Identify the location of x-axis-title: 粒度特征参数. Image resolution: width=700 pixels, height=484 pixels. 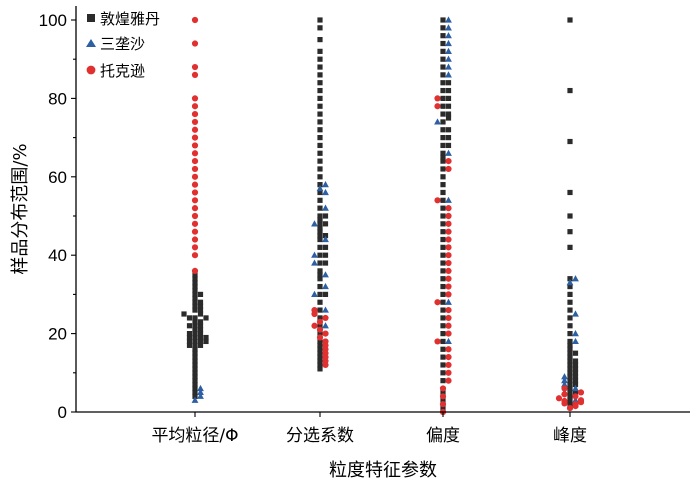
(383, 470).